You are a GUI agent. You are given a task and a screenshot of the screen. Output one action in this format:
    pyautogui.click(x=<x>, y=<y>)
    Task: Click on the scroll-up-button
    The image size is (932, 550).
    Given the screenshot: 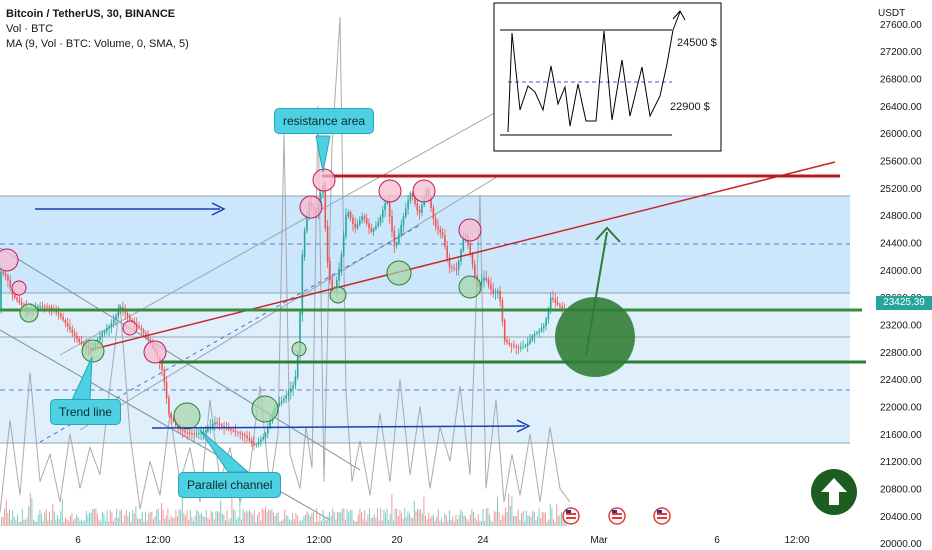 What is the action you would take?
    pyautogui.click(x=834, y=492)
    